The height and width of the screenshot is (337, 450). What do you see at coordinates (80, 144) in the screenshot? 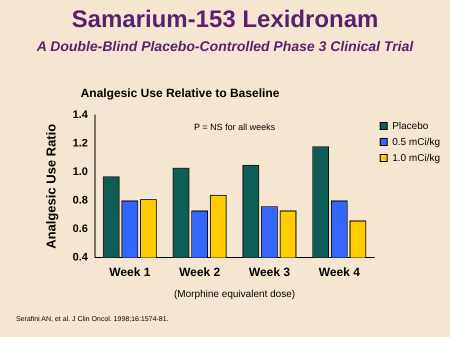
I see `y-tick-label: 1.2` at bounding box center [80, 144].